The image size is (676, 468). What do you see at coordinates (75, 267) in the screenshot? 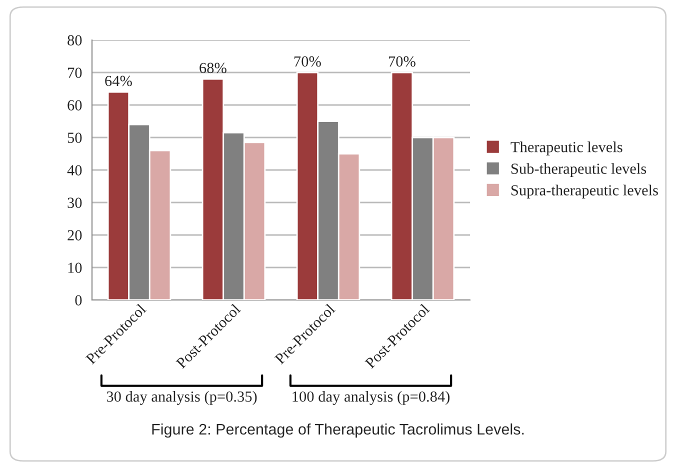
I see `y-tick-label: 10` at bounding box center [75, 267].